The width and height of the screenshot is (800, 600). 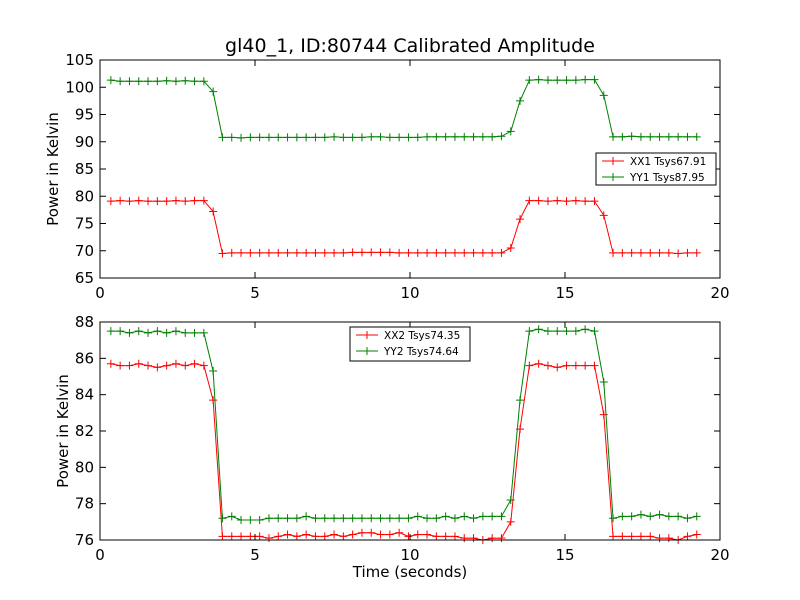 What do you see at coordinates (84, 278) in the screenshot?
I see `y-tick-label: 65` at bounding box center [84, 278].